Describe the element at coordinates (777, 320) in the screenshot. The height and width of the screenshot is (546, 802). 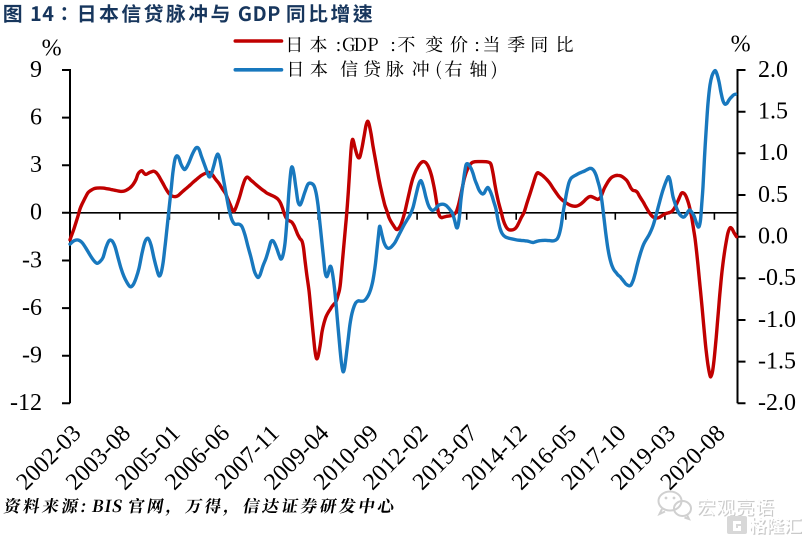
I see `svg-text: -1.0` at that location.